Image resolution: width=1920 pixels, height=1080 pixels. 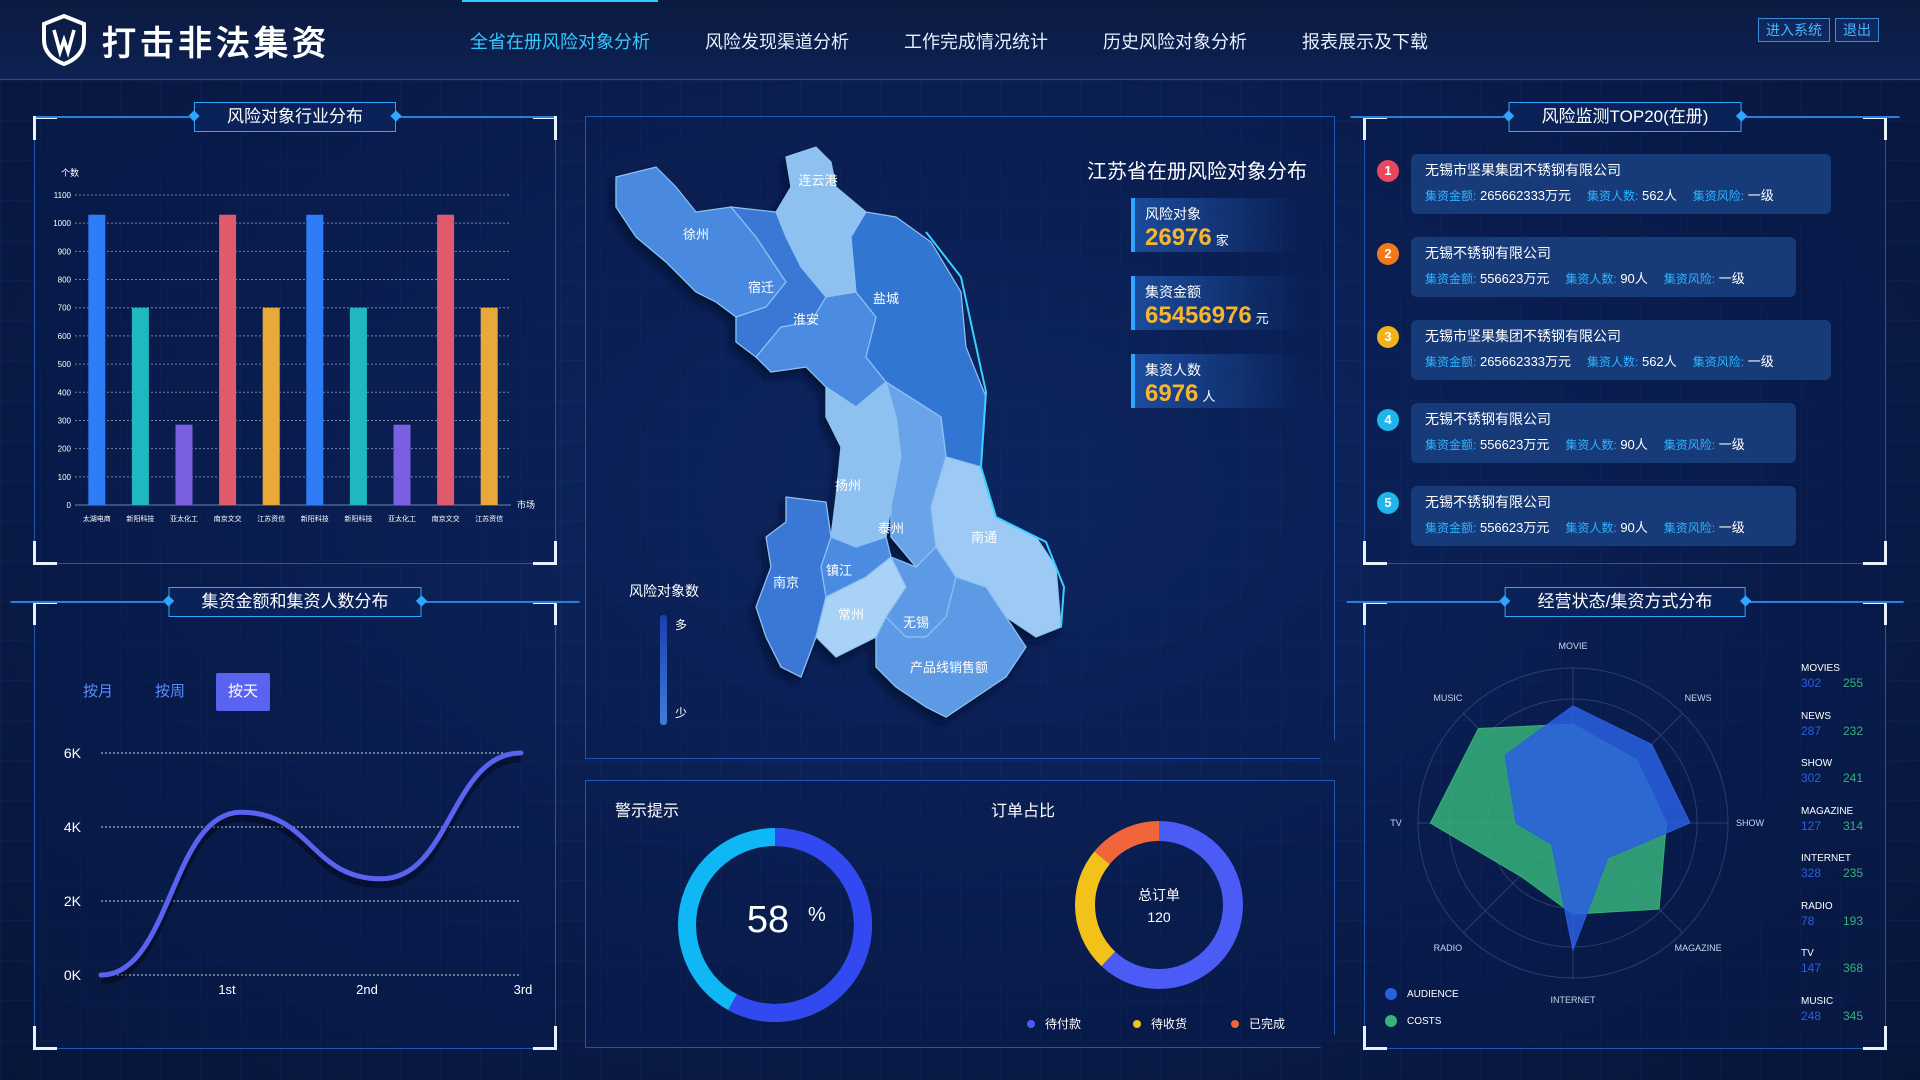 What do you see at coordinates (1216, 303) in the screenshot?
I see `stat-amount: 集资金额 65456976 元` at bounding box center [1216, 303].